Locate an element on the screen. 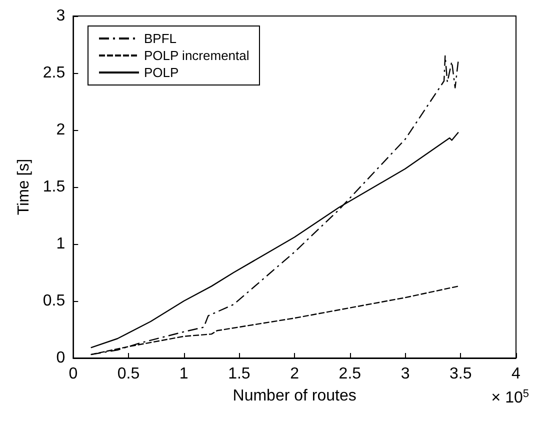 This screenshot has width=539, height=426. x-tick-label: 0.5 is located at coordinates (128, 374).